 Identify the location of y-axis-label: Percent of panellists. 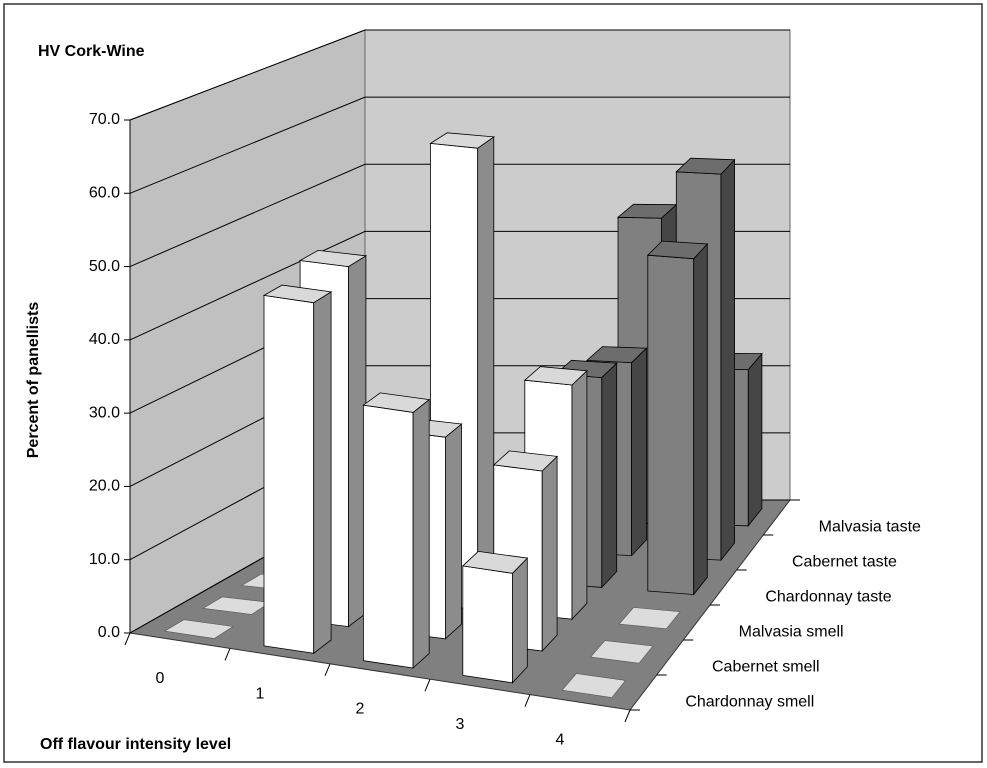
(33, 380).